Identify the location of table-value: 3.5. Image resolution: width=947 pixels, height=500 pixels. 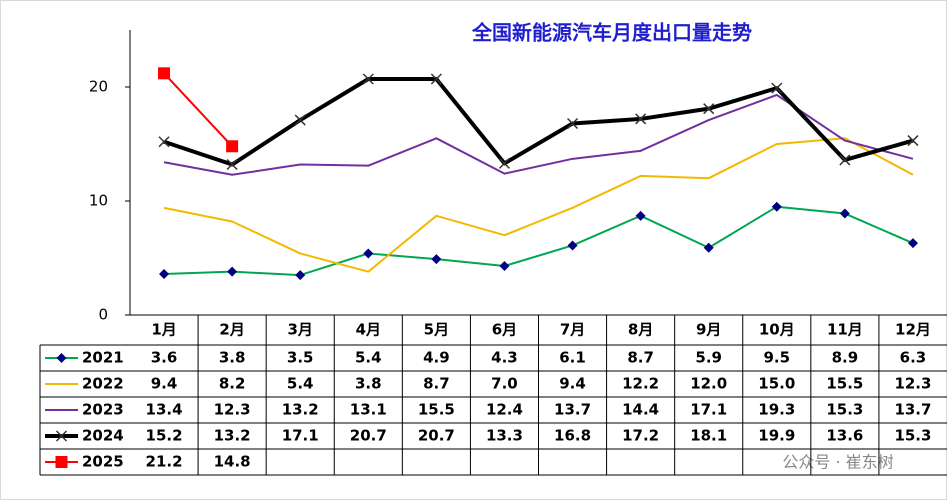
(300, 358).